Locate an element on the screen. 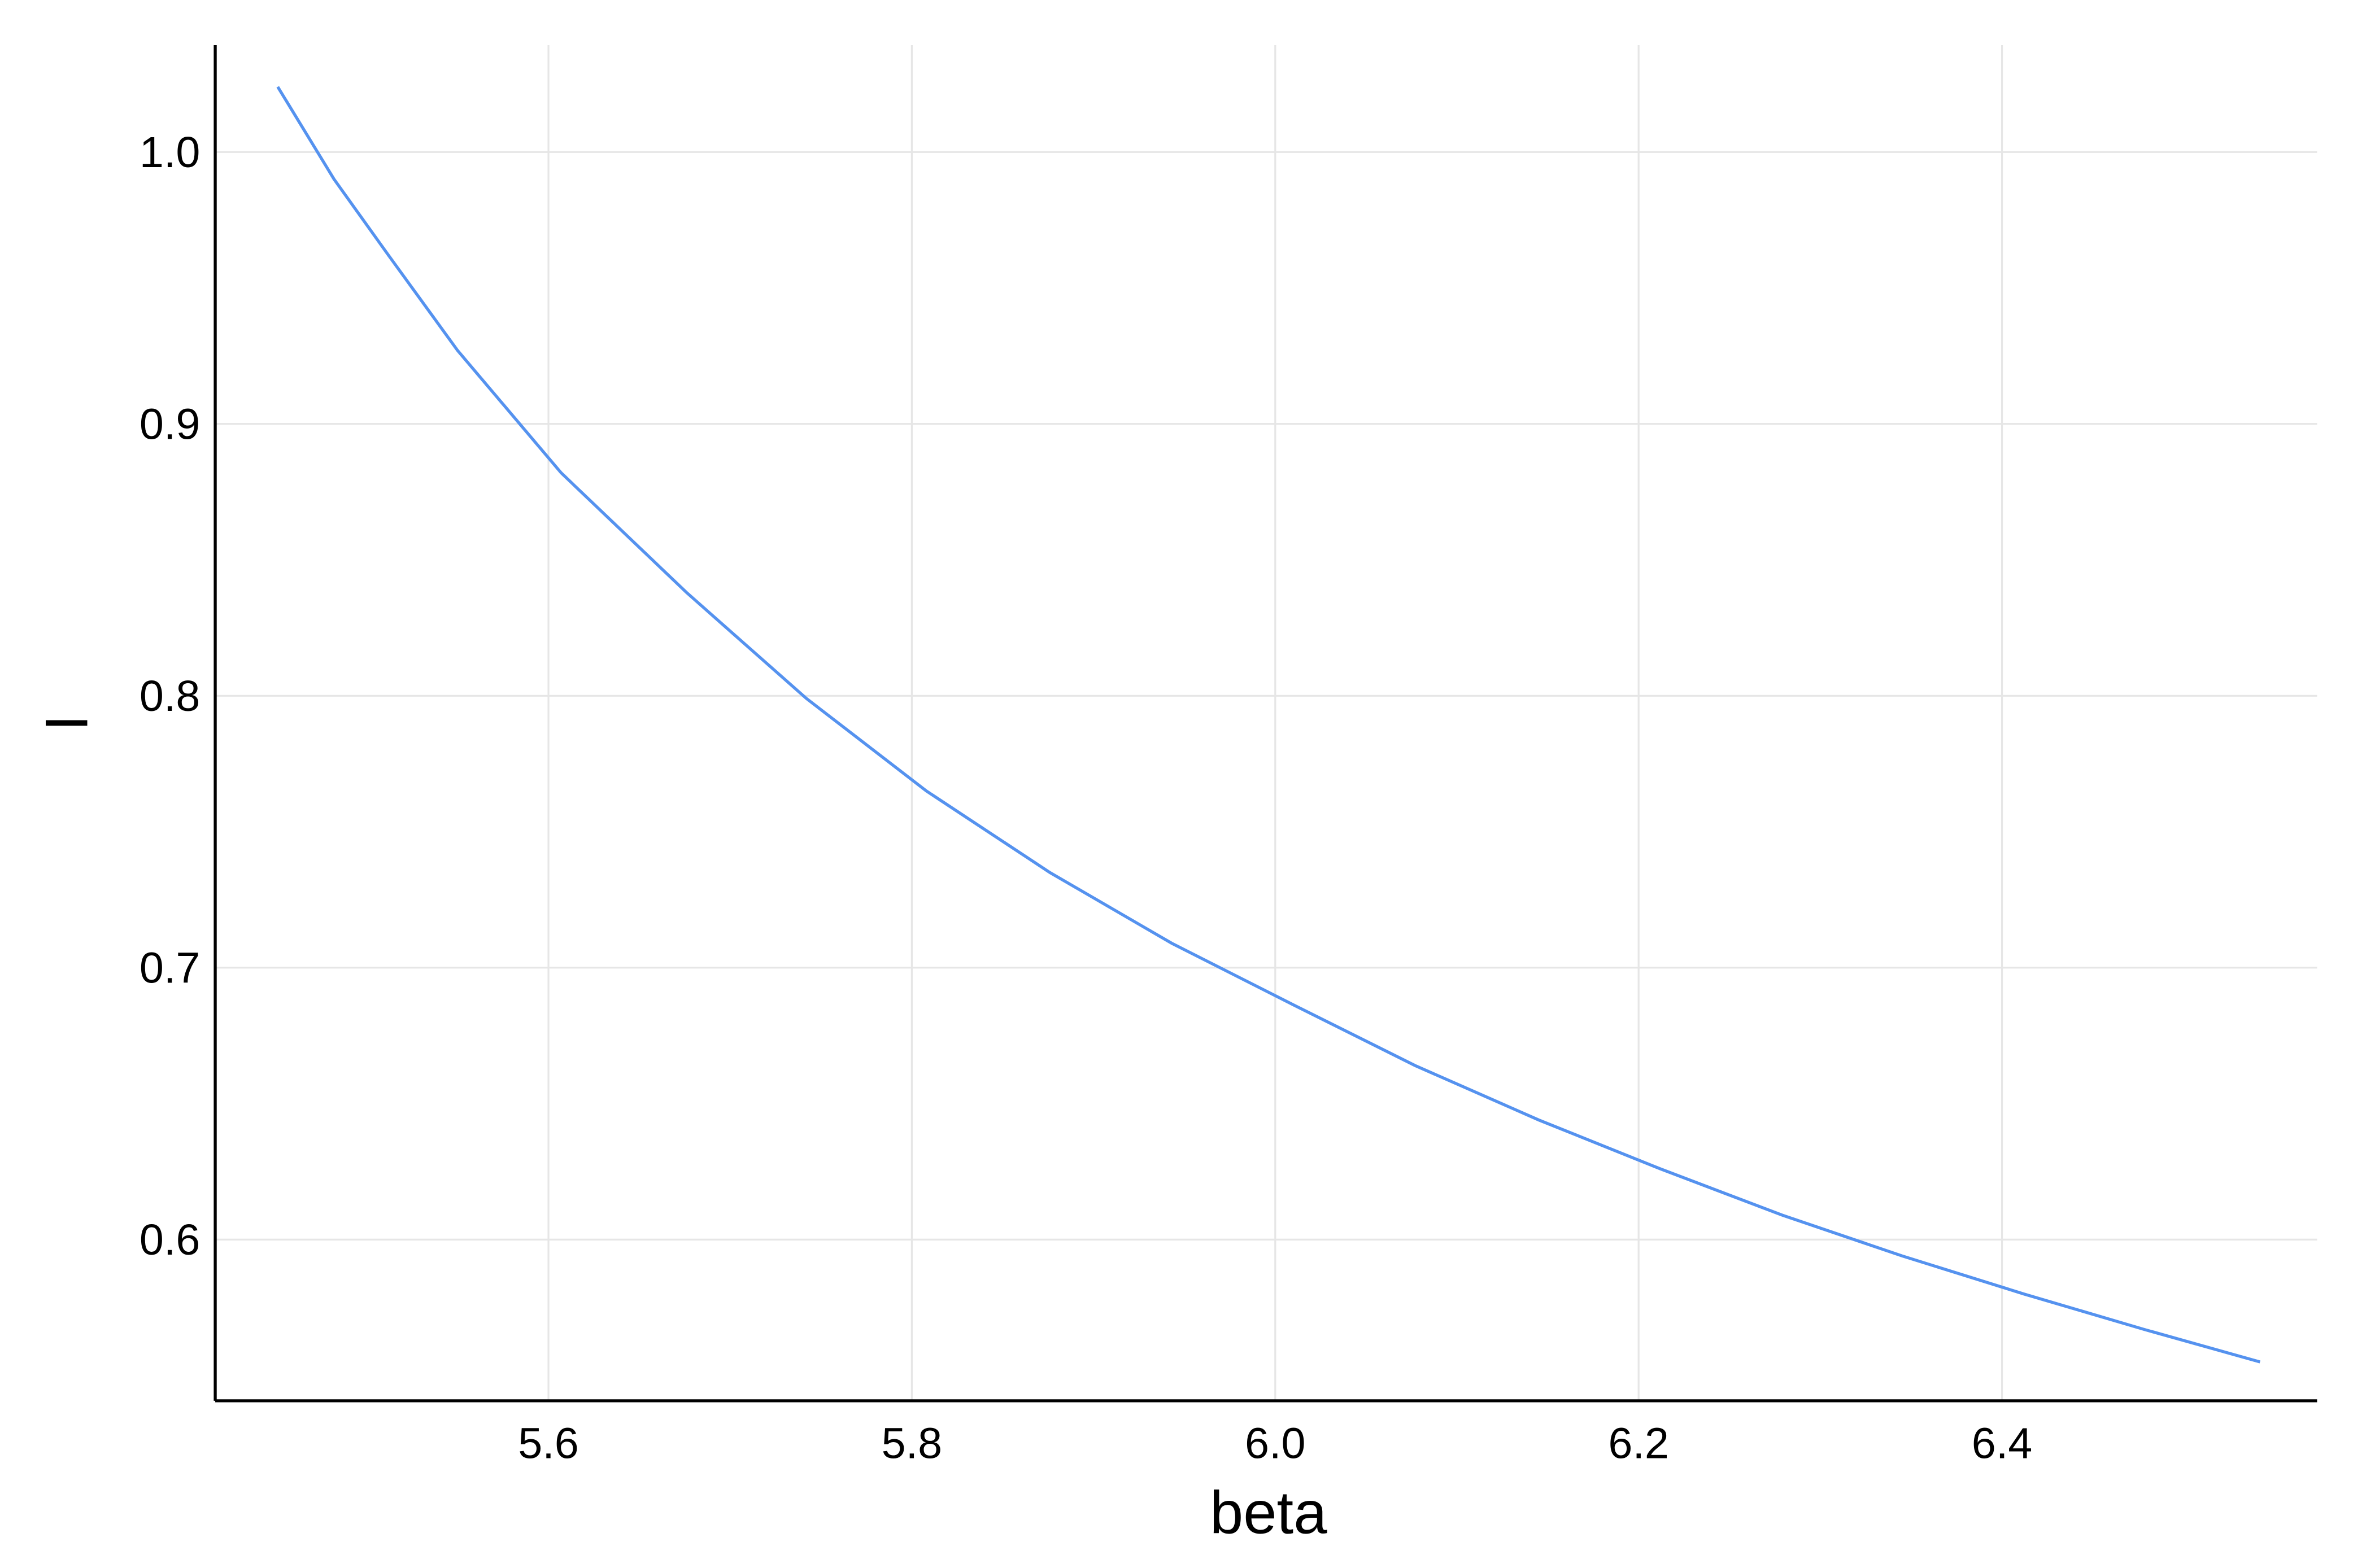  x-axis-label: beta is located at coordinates (1268, 1513).